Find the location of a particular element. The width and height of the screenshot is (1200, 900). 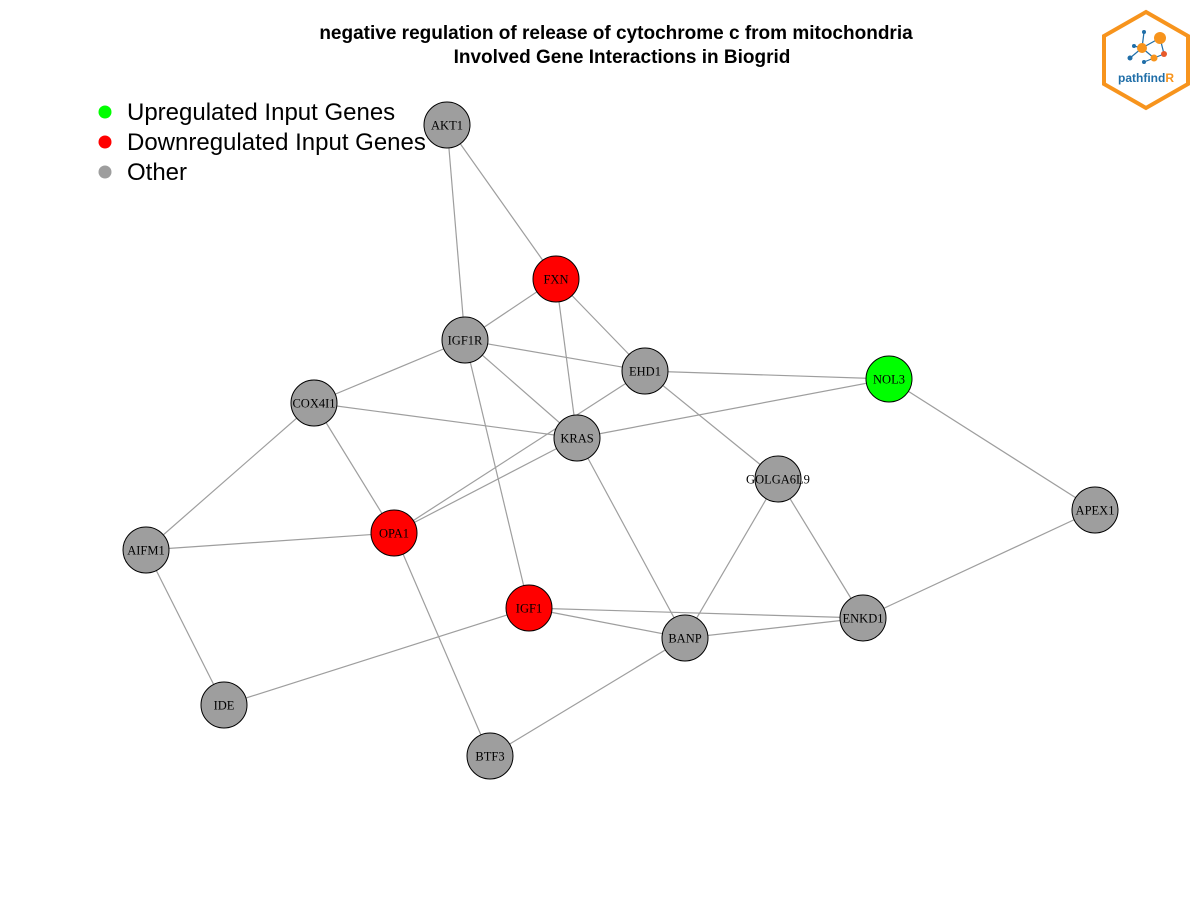

edge-ehd1-nol3 is located at coordinates (767, 375).